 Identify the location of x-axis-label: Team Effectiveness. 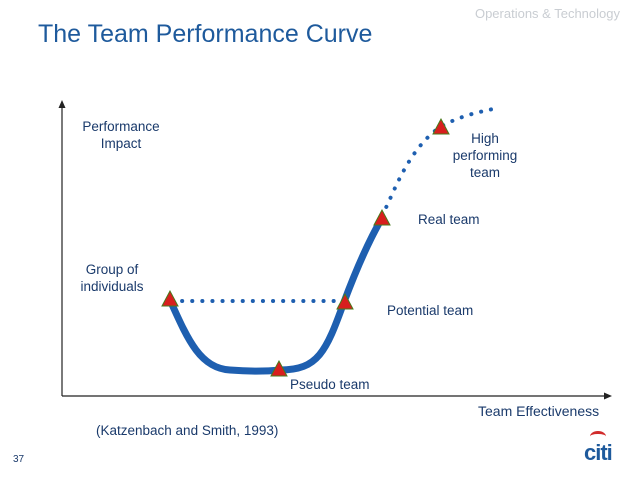
(539, 411).